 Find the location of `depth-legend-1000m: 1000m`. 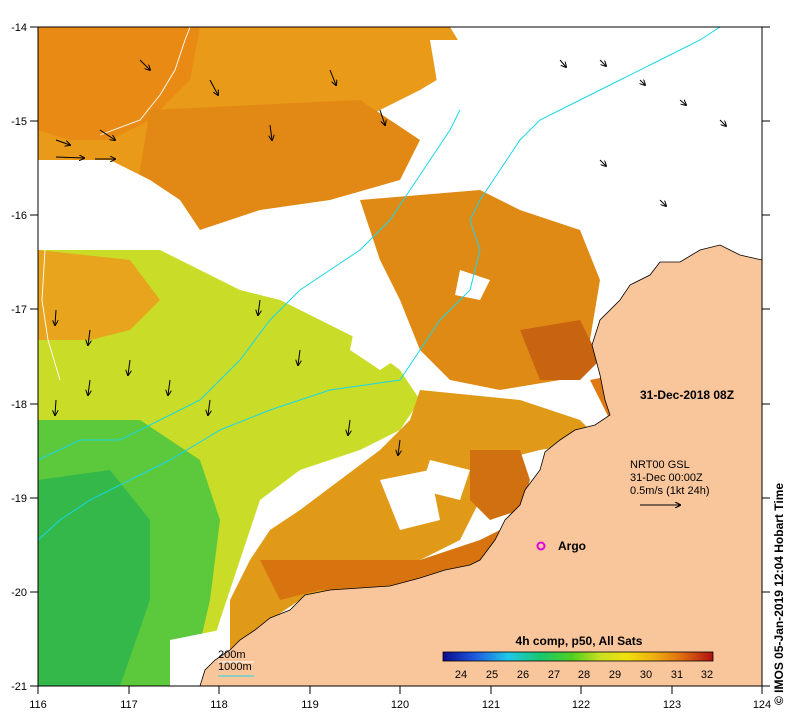

depth-legend-1000m: 1000m is located at coordinates (235, 667).